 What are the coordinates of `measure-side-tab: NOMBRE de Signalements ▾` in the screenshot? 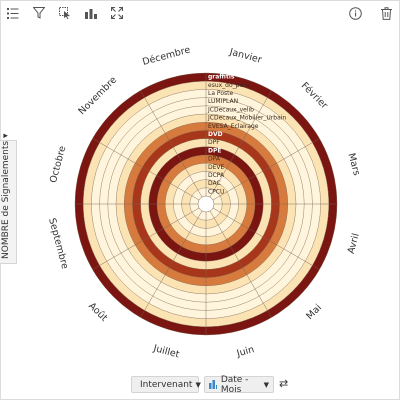 It's located at (8, 199).